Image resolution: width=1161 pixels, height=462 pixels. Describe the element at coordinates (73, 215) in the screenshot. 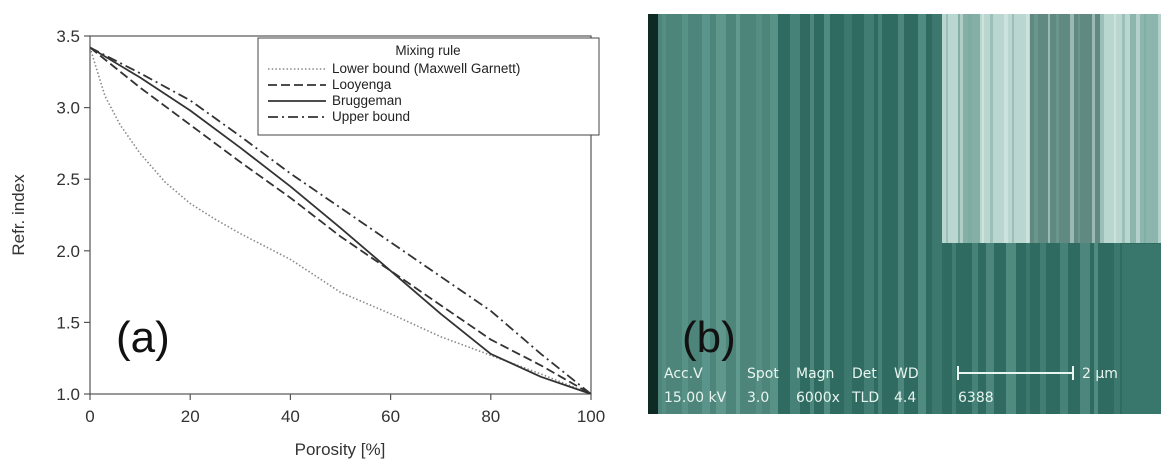

I see `y-axis-ticks: 1.0 1.5 2.0 2.5 3.0 3.5` at that location.